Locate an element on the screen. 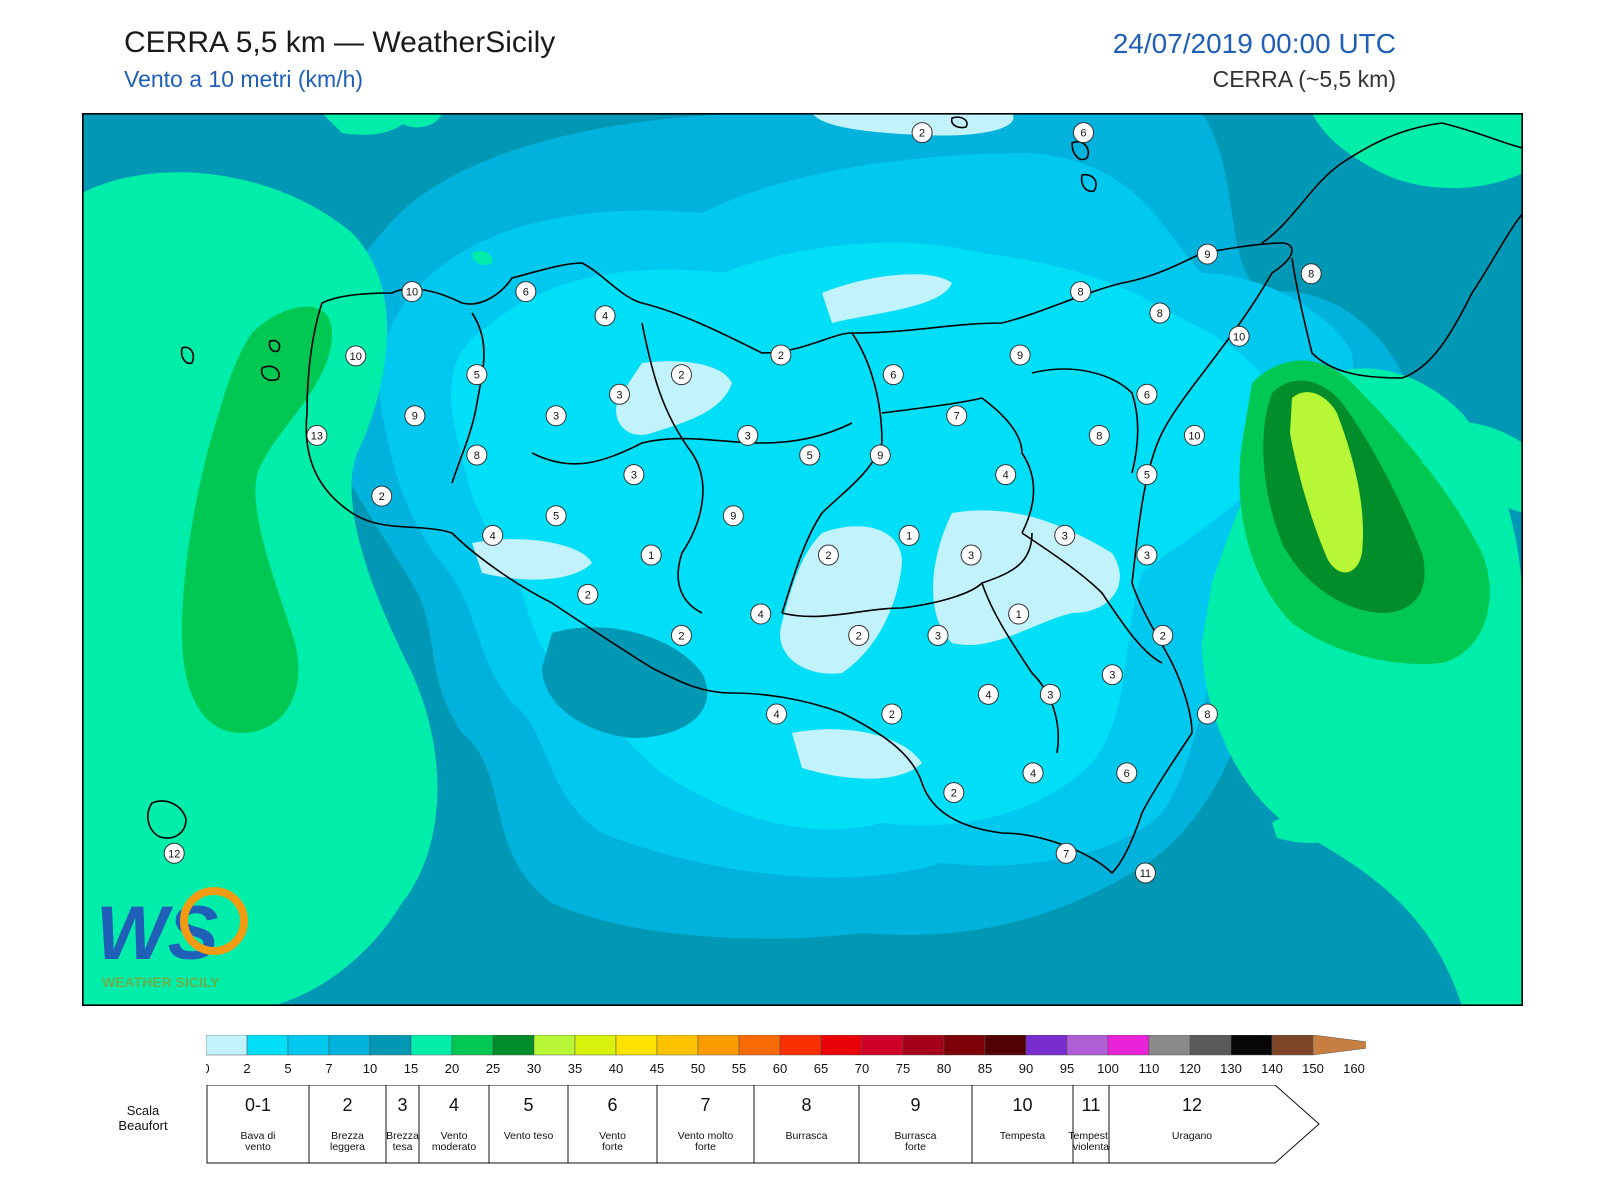 This screenshot has width=1600, height=1200. beaufort-number: 2 is located at coordinates (347, 1105).